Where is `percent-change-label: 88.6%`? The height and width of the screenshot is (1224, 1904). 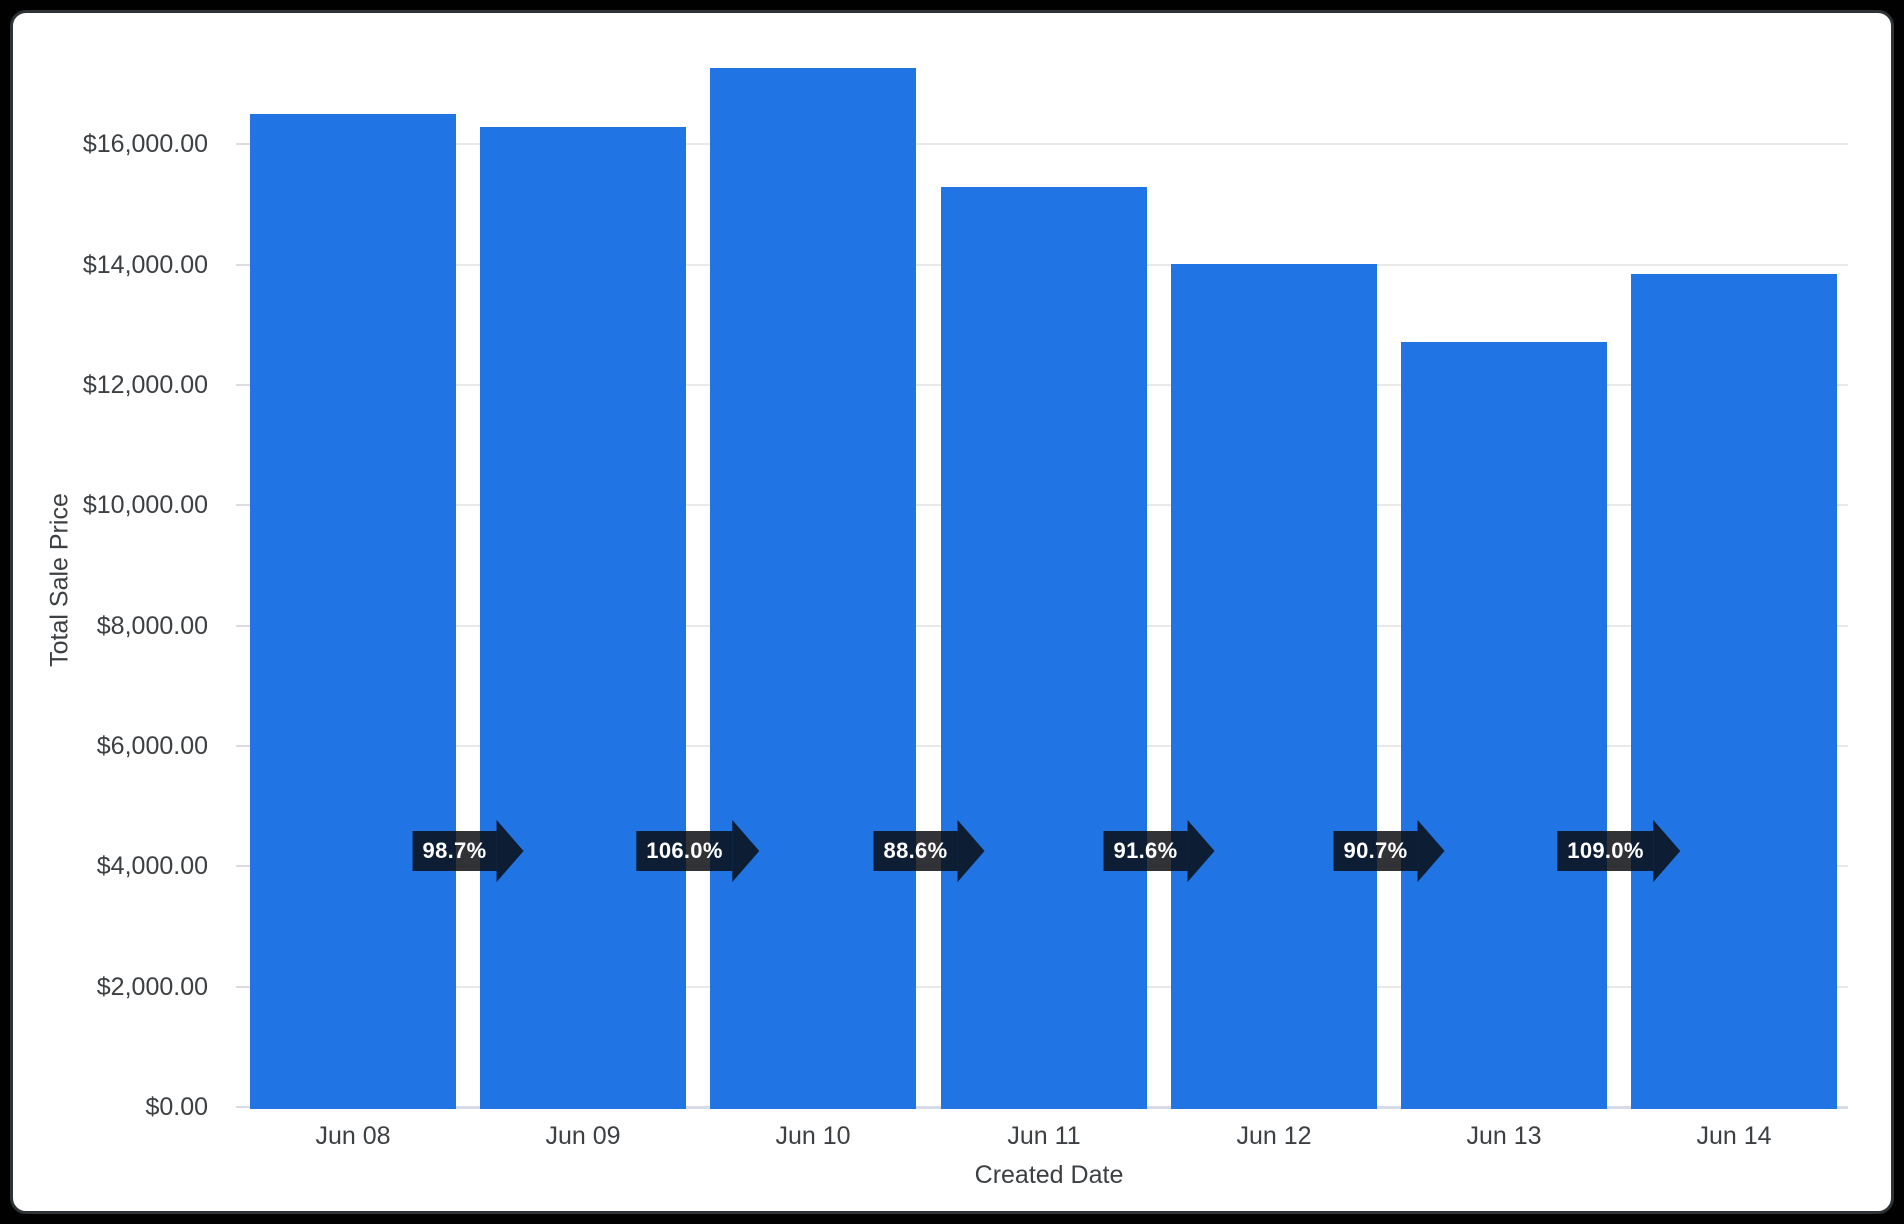
percent-change-label: 88.6% is located at coordinates (915, 851).